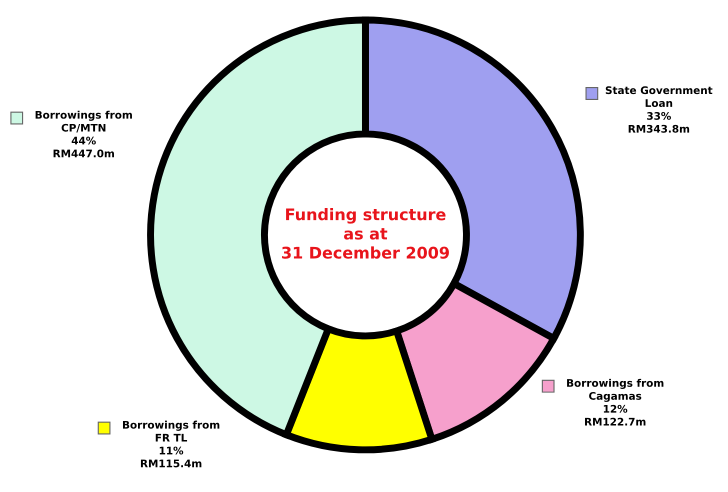 The width and height of the screenshot is (728, 492). I want to click on data-label: 11% RM115.4m, so click(171, 457).